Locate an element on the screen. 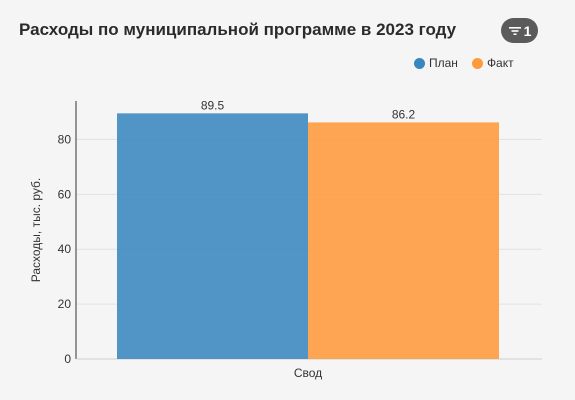 Image resolution: width=575 pixels, height=400 pixels. y-tick-label: 40 is located at coordinates (65, 249).